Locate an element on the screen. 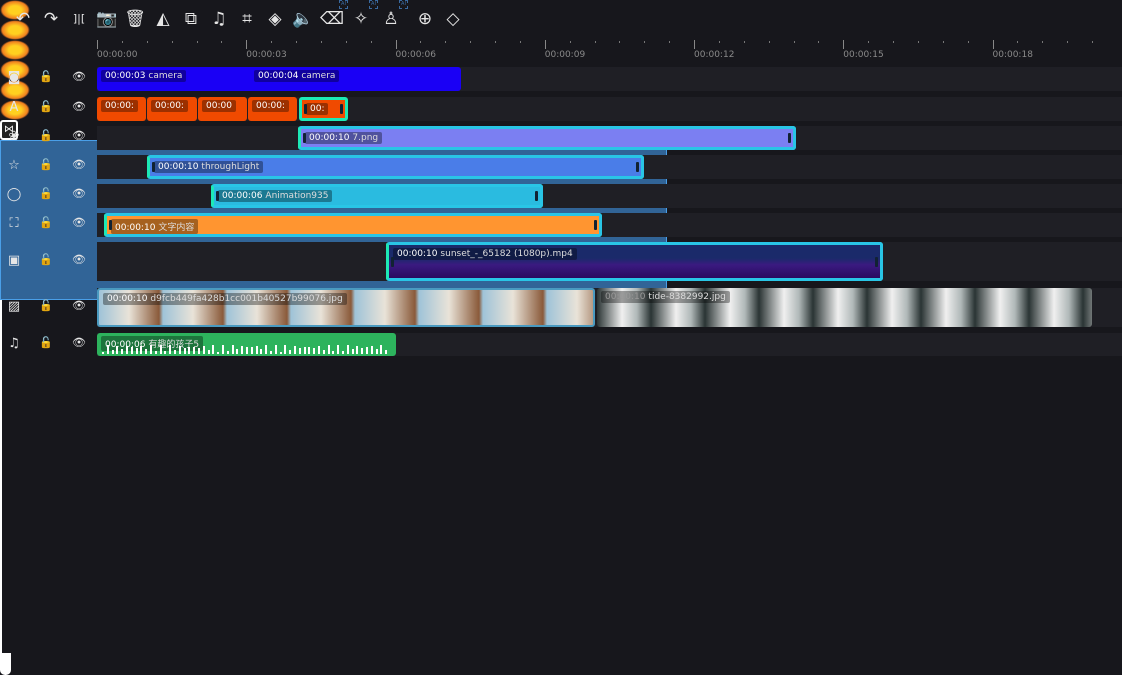 The height and width of the screenshot is (675, 1122). copy-icon: ⧉ is located at coordinates (191, 19).